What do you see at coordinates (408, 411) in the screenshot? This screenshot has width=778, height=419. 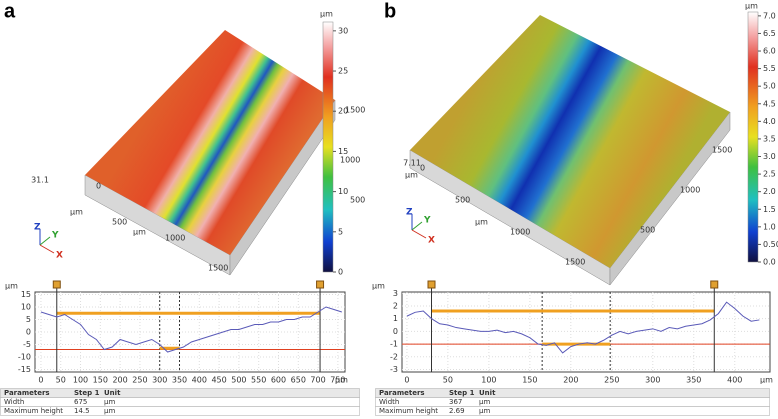 I see `table-cell: Maximum height` at bounding box center [408, 411].